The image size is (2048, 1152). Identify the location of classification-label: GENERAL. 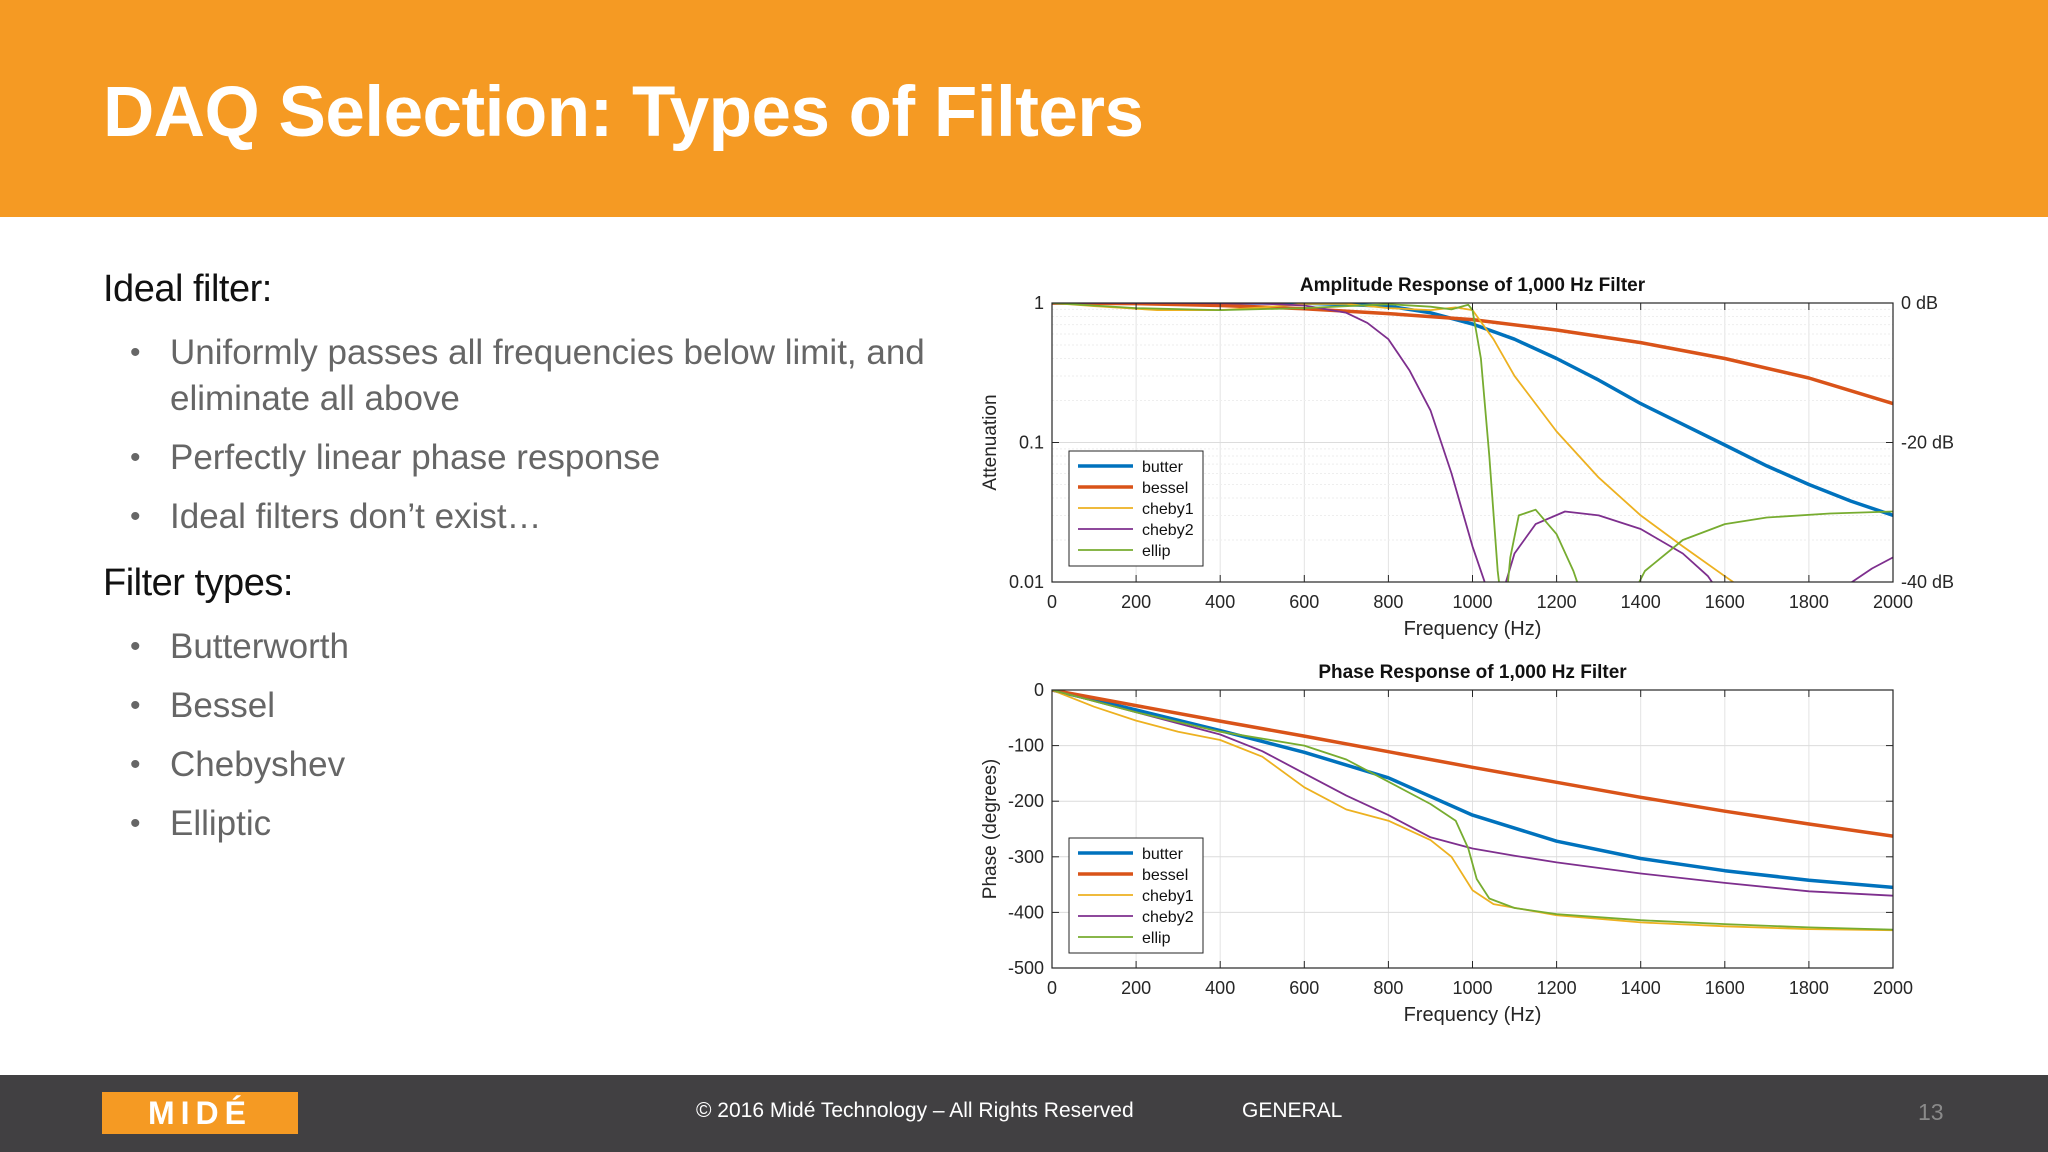
(1292, 1110).